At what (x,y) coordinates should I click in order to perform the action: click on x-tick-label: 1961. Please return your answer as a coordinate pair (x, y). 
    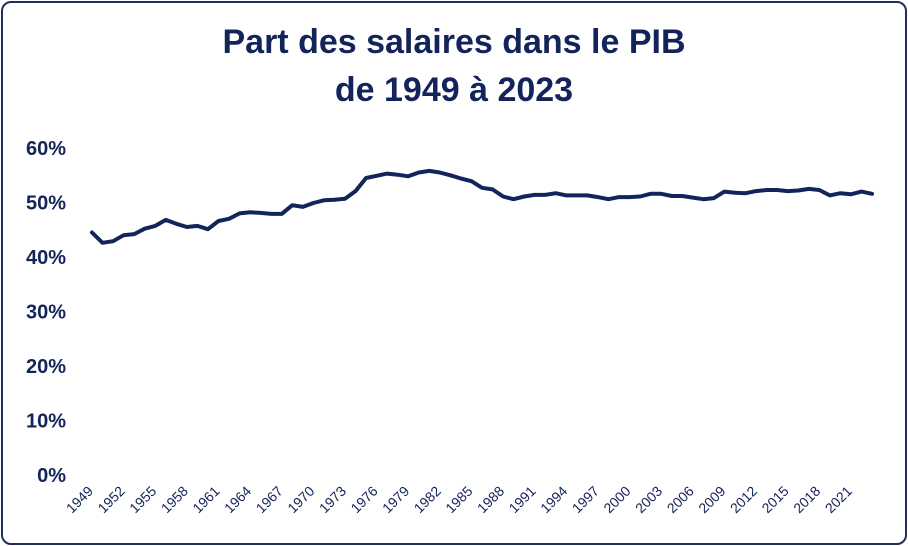
    Looking at the image, I should click on (205, 499).